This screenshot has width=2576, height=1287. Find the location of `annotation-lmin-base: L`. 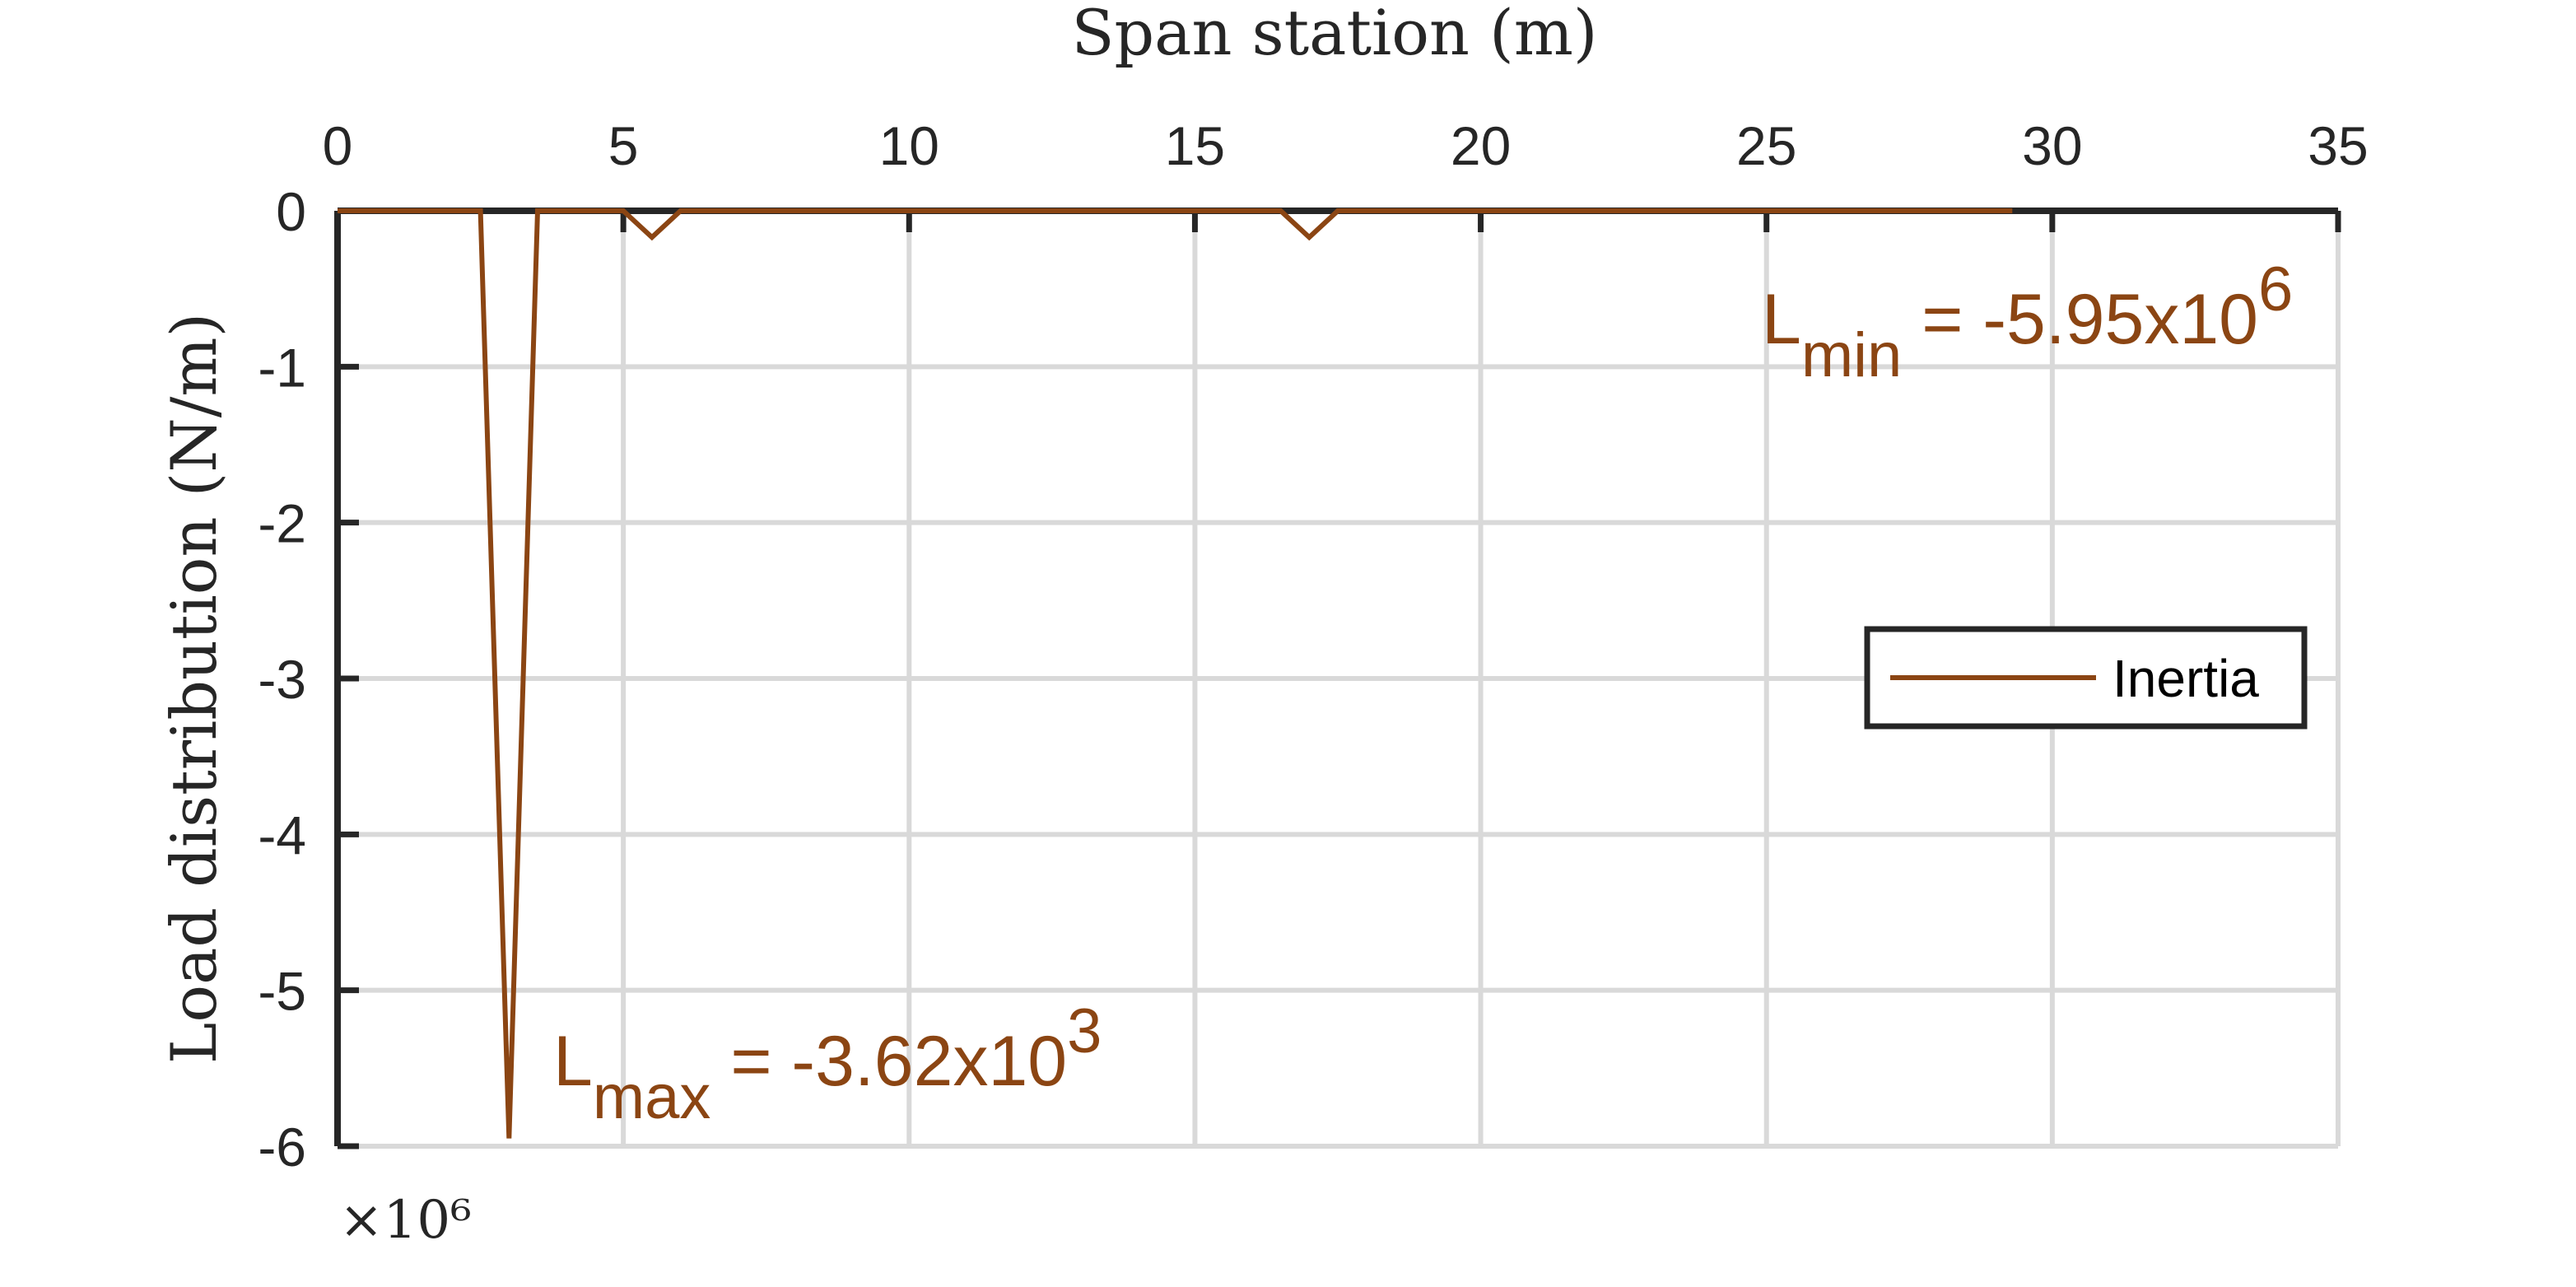

annotation-lmin-base: L is located at coordinates (1781, 320).